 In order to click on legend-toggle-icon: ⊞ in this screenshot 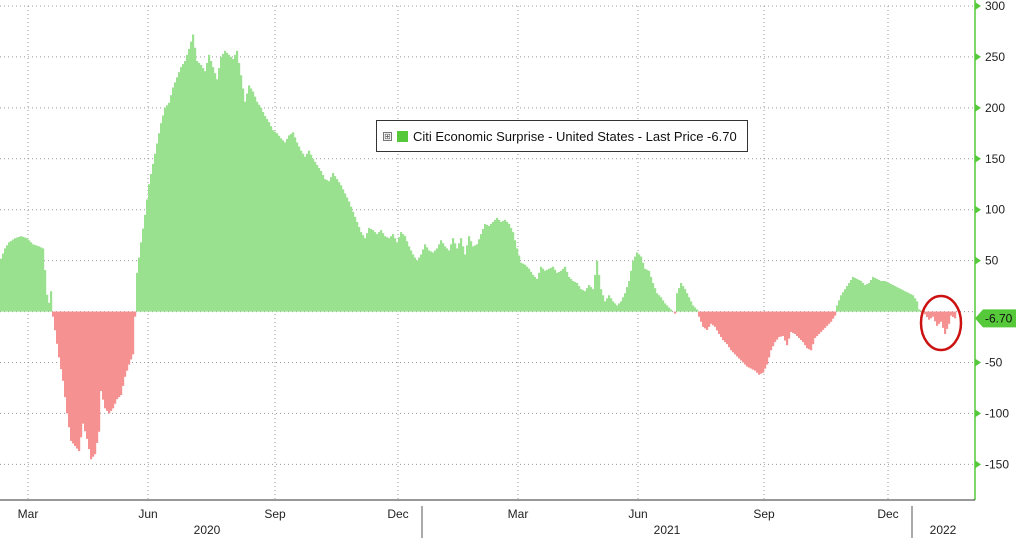, I will do `click(387, 136)`.